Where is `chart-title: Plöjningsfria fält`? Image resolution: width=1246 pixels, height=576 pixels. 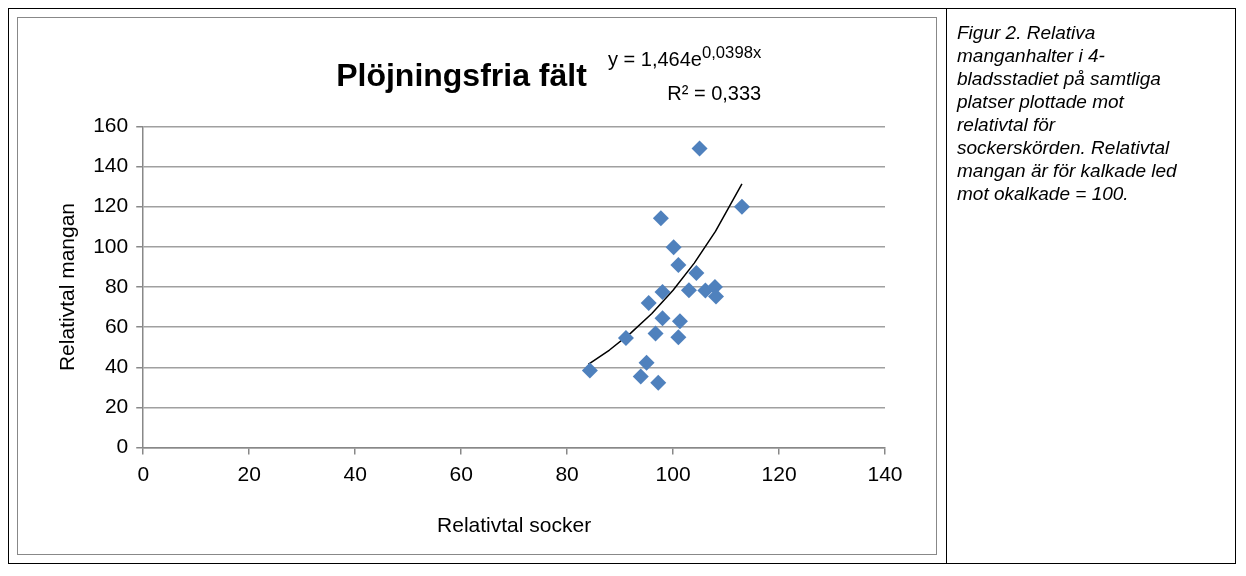
chart-title: Plöjningsfria fält is located at coordinates (462, 75).